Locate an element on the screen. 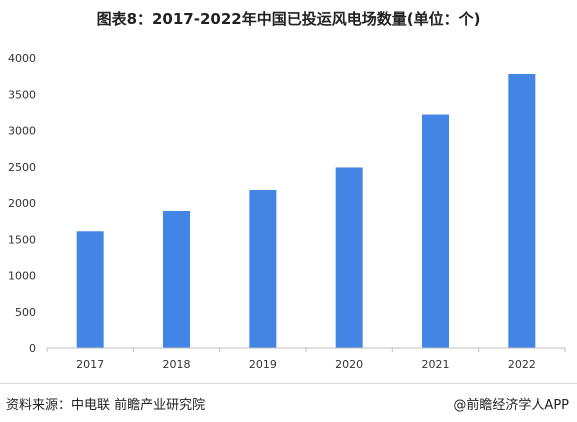 The width and height of the screenshot is (577, 422). x-axis: 2017 2018 2019 2020 2021 2022 is located at coordinates (306, 359).